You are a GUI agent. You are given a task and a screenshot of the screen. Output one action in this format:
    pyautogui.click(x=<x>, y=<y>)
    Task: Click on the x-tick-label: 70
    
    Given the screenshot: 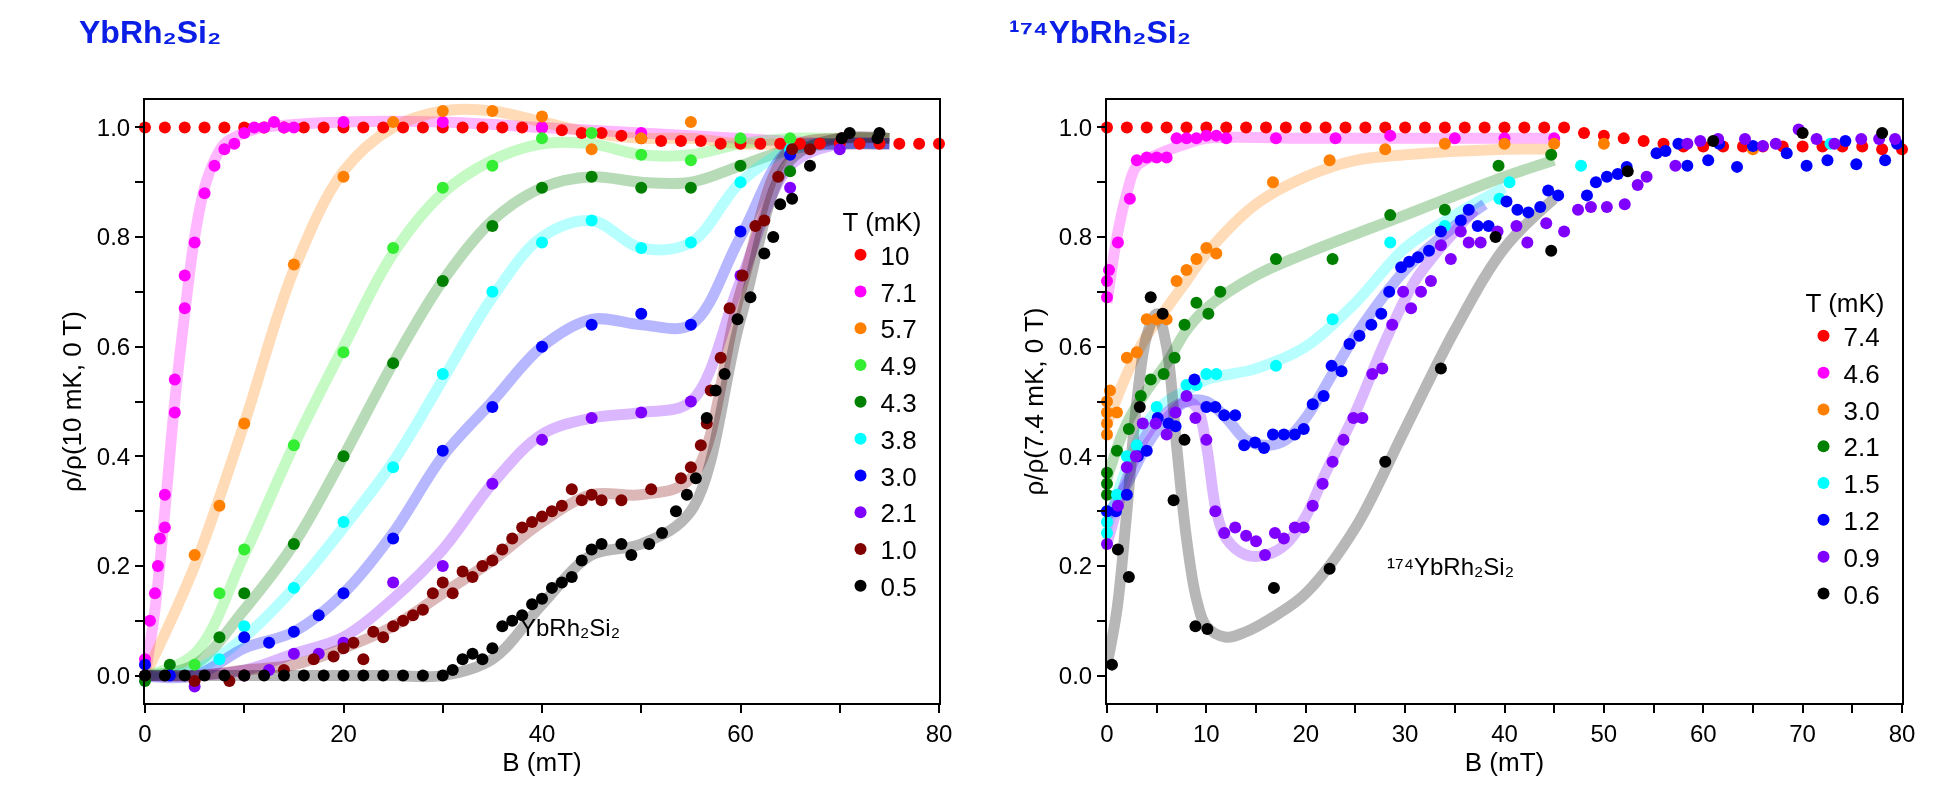 What is the action you would take?
    pyautogui.click(x=1802, y=733)
    